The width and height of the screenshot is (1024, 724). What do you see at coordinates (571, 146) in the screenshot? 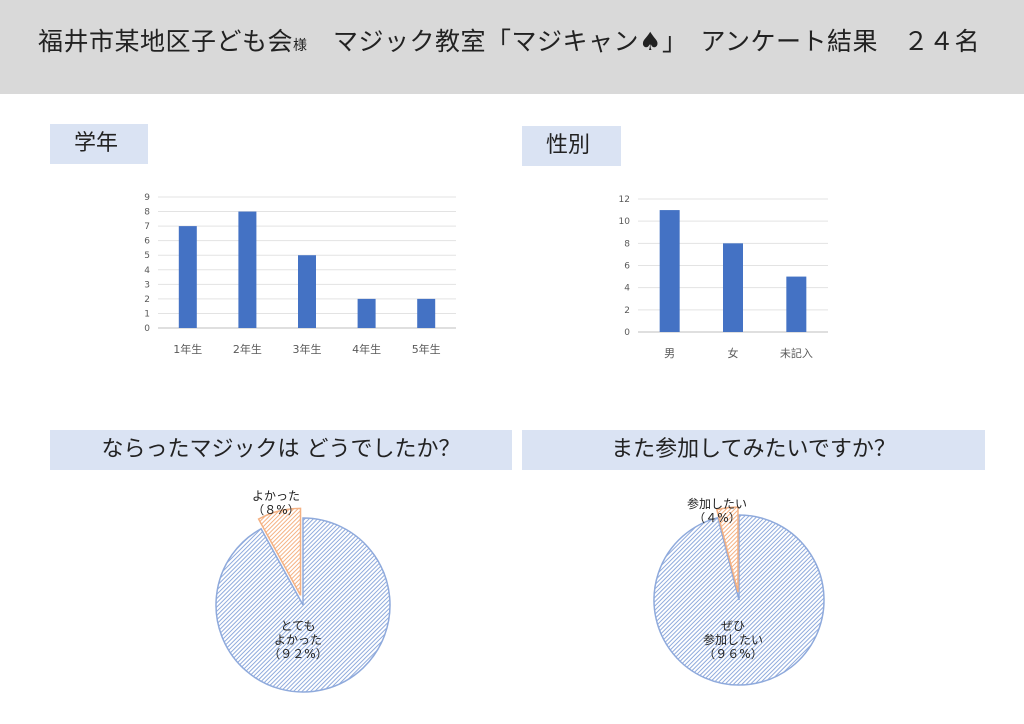
I see `section-label-gender: 性別` at bounding box center [571, 146].